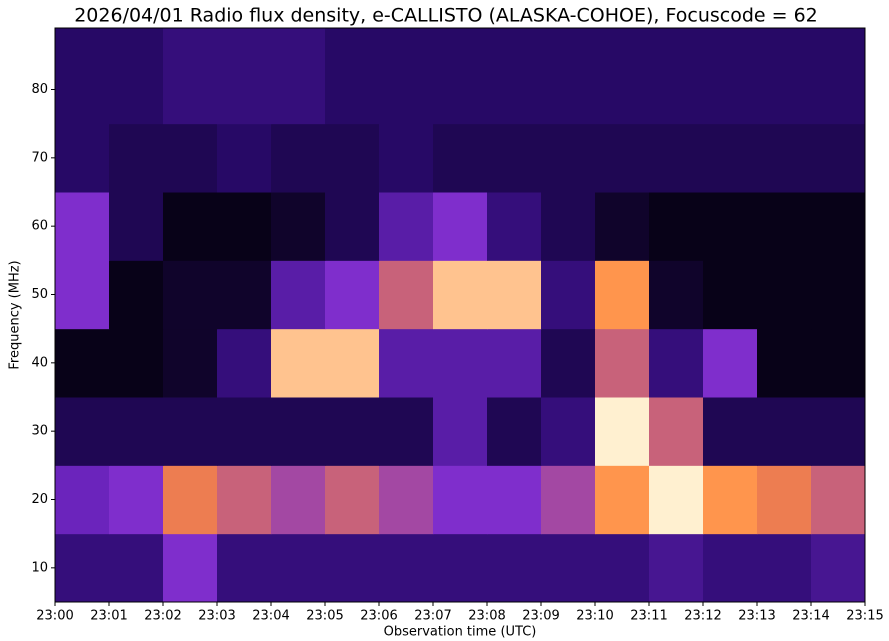 The width and height of the screenshot is (889, 641). What do you see at coordinates (324, 616) in the screenshot?
I see `x-tick-label: 23:05` at bounding box center [324, 616].